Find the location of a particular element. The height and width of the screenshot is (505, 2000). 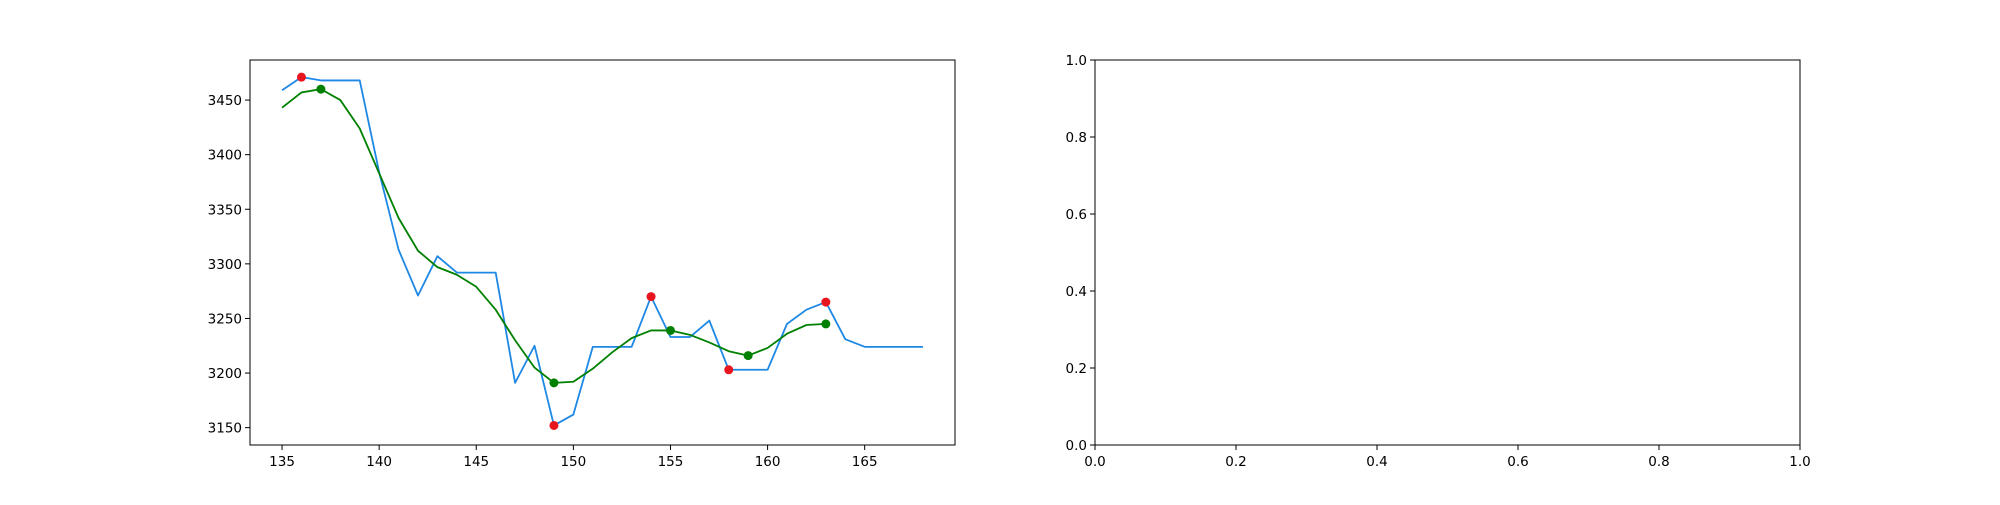

y-tick-label: 0.0 is located at coordinates (1076, 446).